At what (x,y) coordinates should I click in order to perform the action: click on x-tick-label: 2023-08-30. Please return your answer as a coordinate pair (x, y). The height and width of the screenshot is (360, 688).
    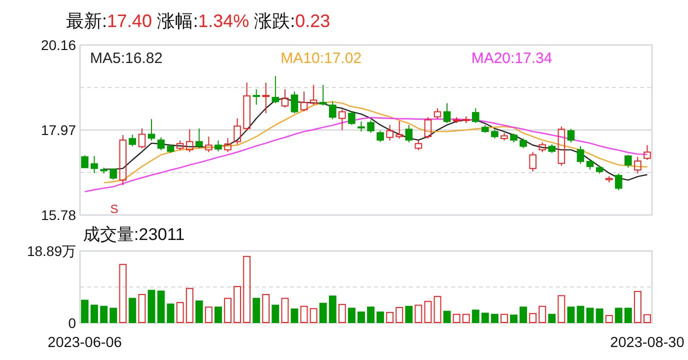
    Looking at the image, I should click on (647, 343).